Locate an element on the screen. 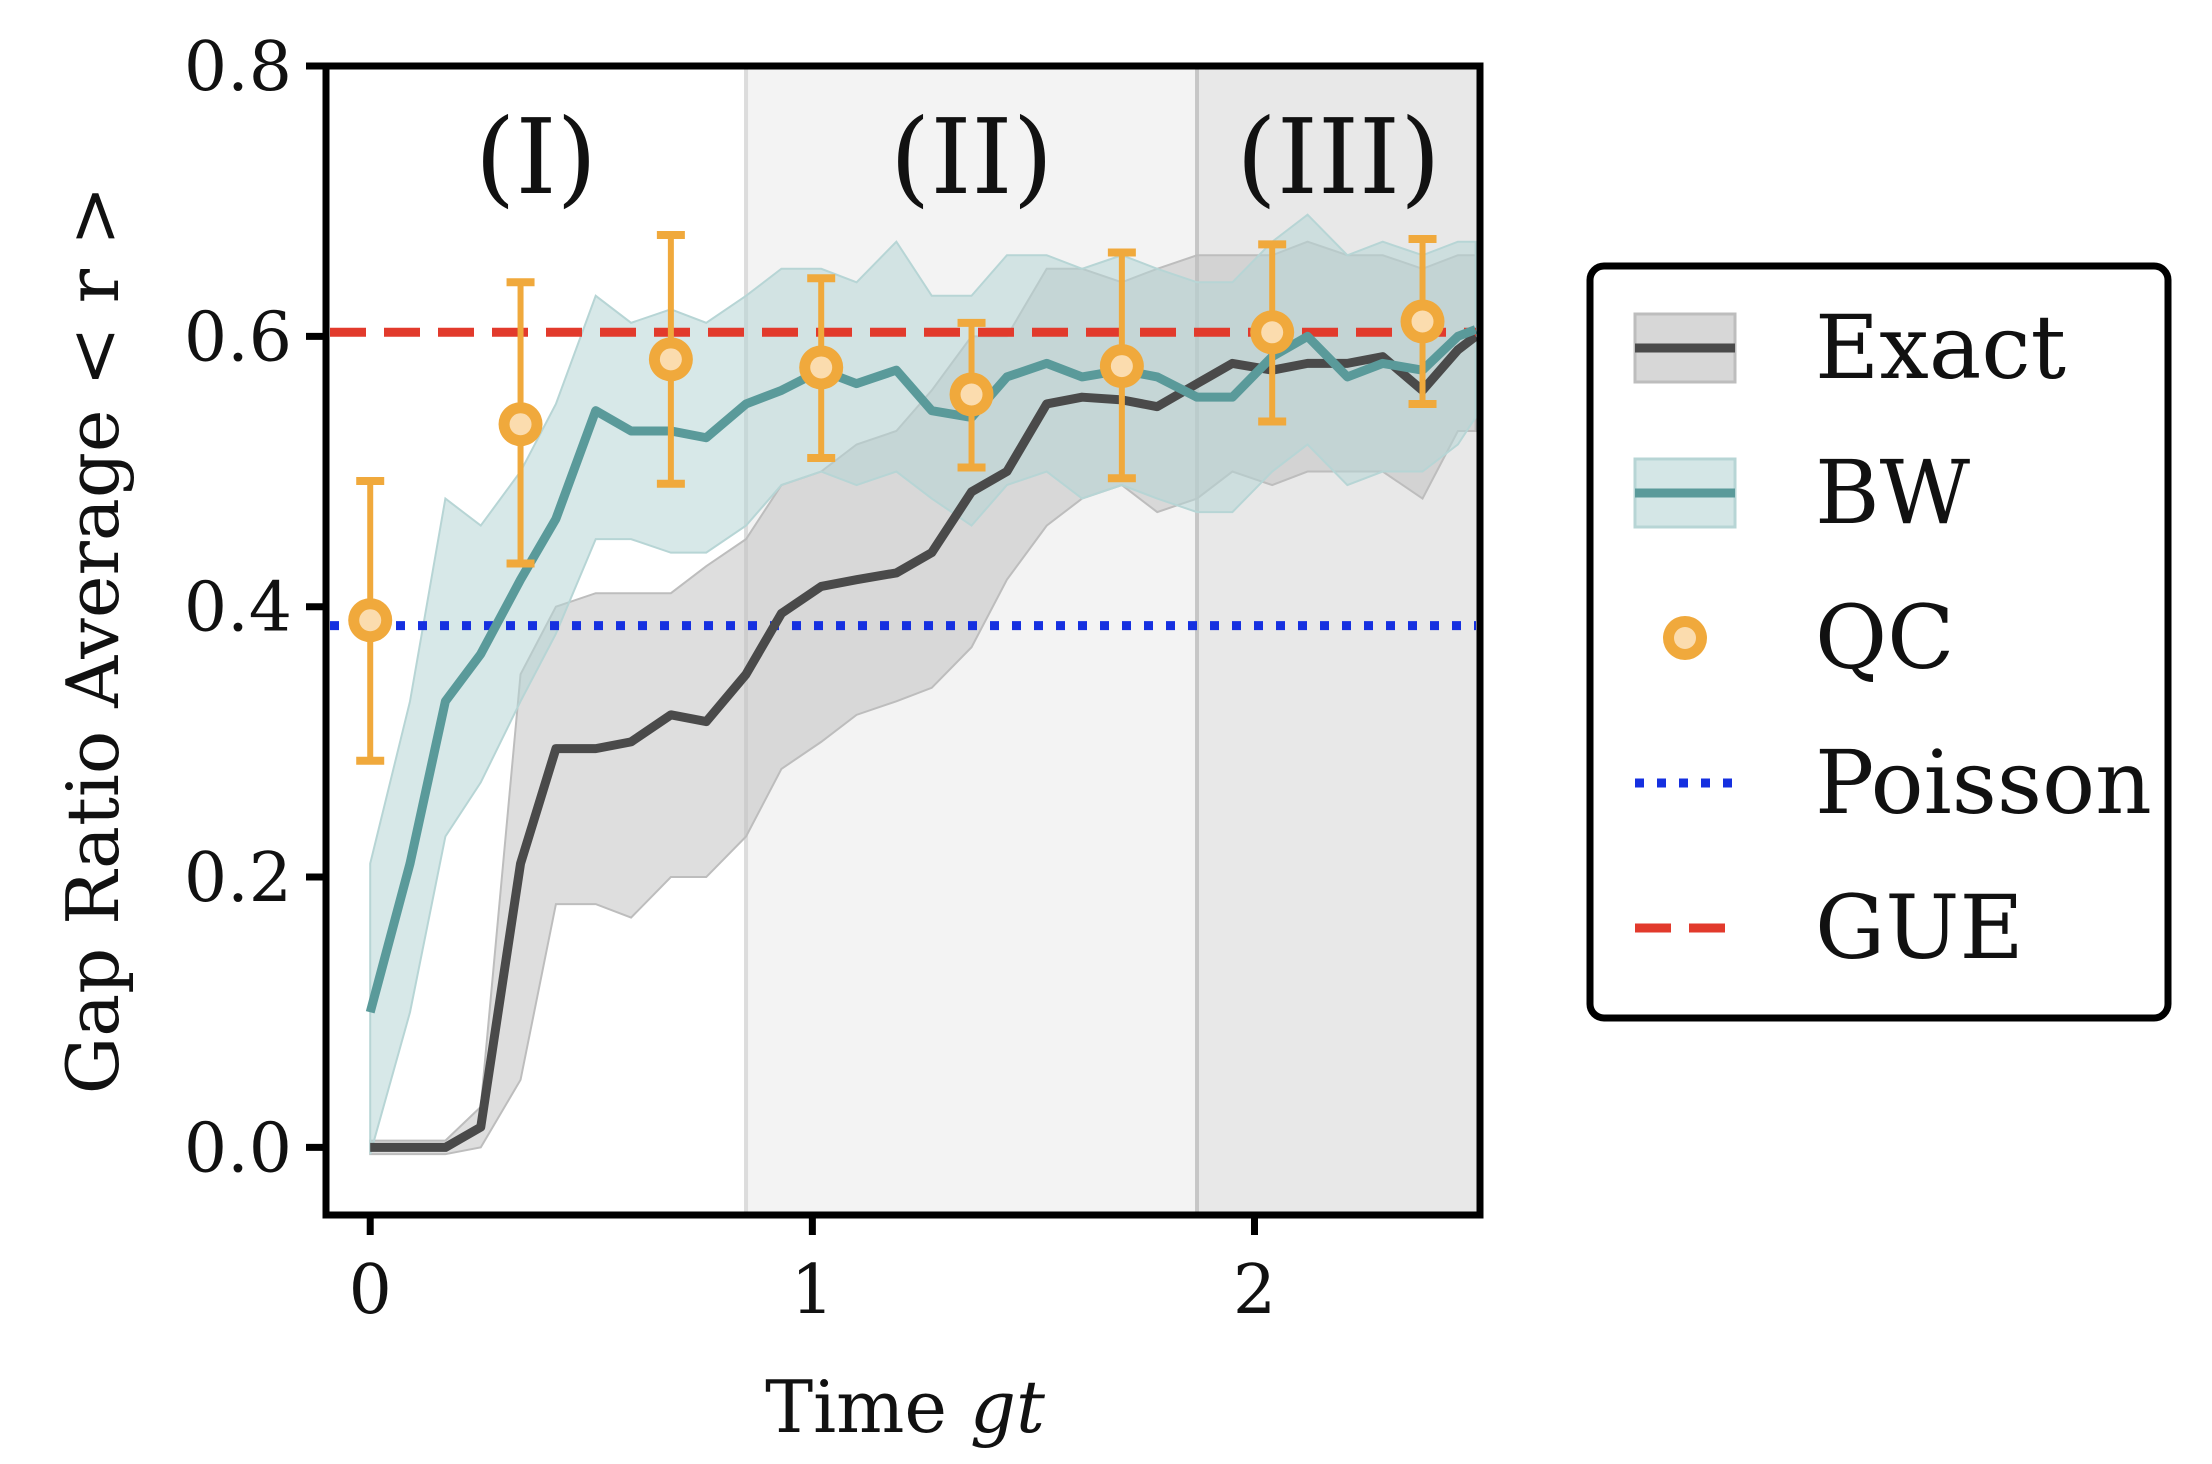 The image size is (2212, 1464). legend-label: Exact is located at coordinates (1940, 347).